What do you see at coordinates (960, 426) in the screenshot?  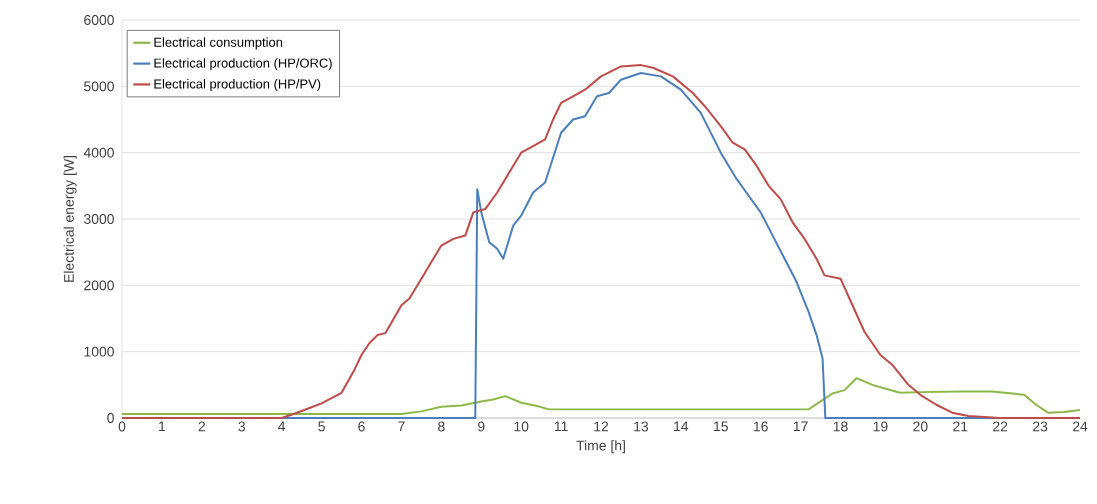 I see `x-tick-label: 21` at bounding box center [960, 426].